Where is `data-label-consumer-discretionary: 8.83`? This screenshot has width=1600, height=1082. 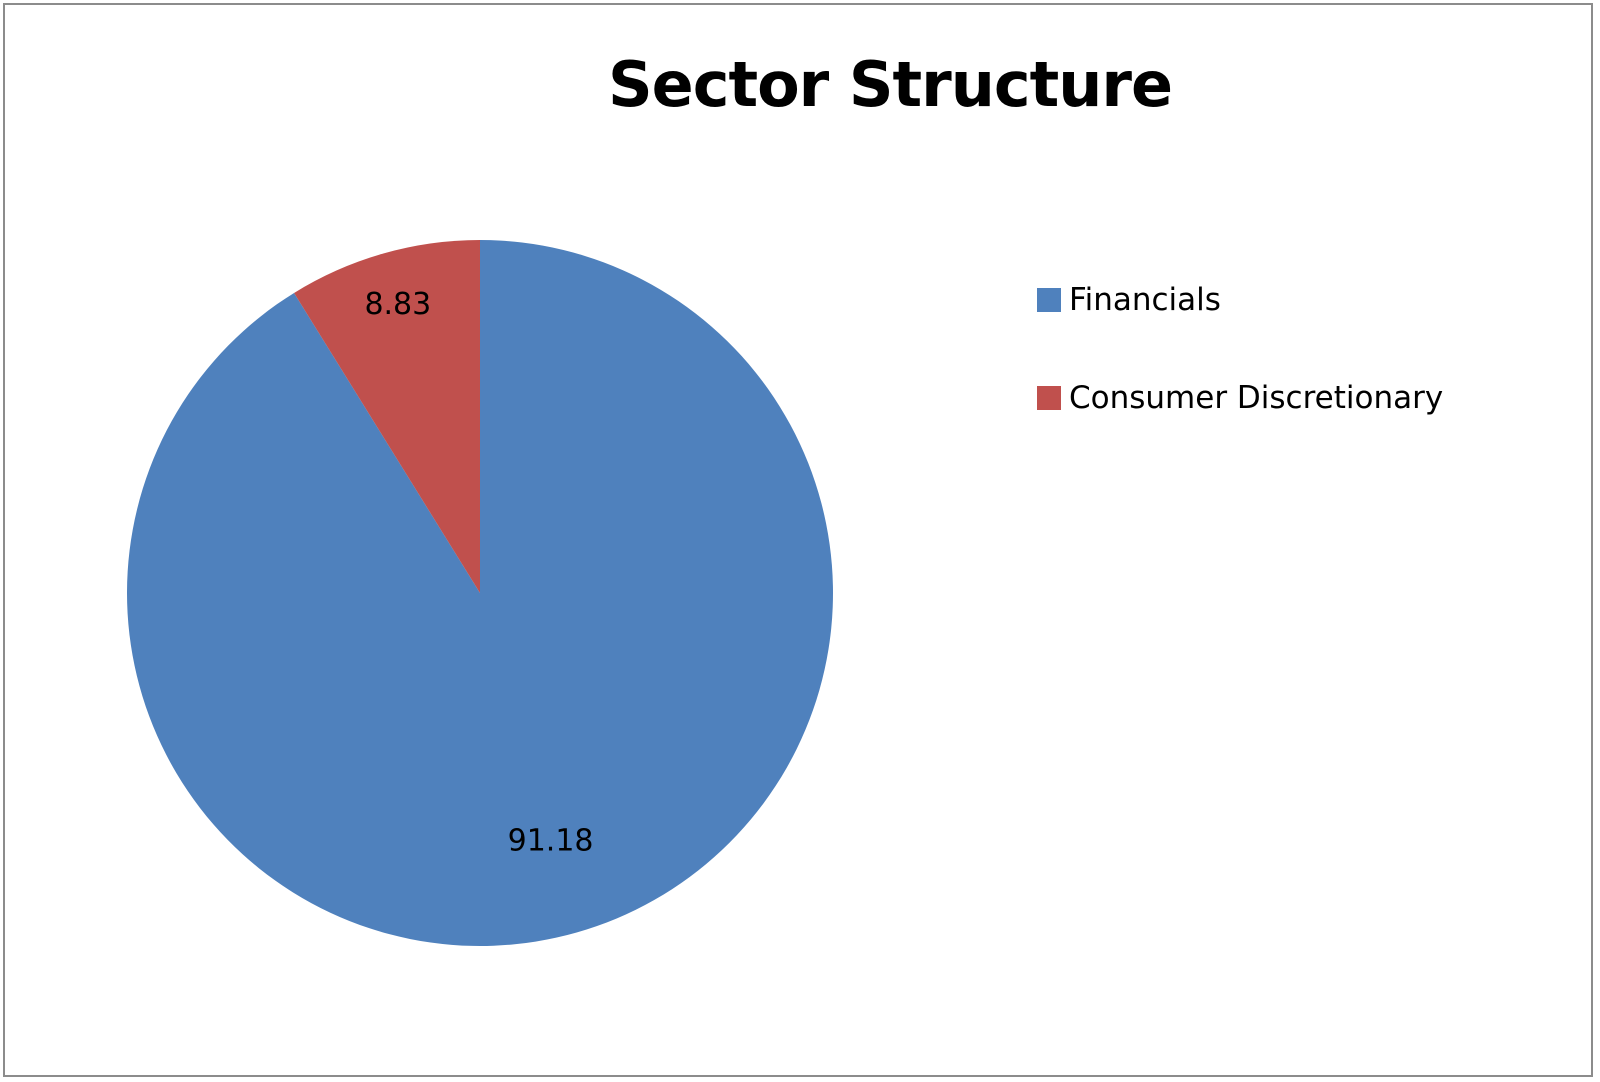
data-label-consumer-discretionary: 8.83 is located at coordinates (397, 304).